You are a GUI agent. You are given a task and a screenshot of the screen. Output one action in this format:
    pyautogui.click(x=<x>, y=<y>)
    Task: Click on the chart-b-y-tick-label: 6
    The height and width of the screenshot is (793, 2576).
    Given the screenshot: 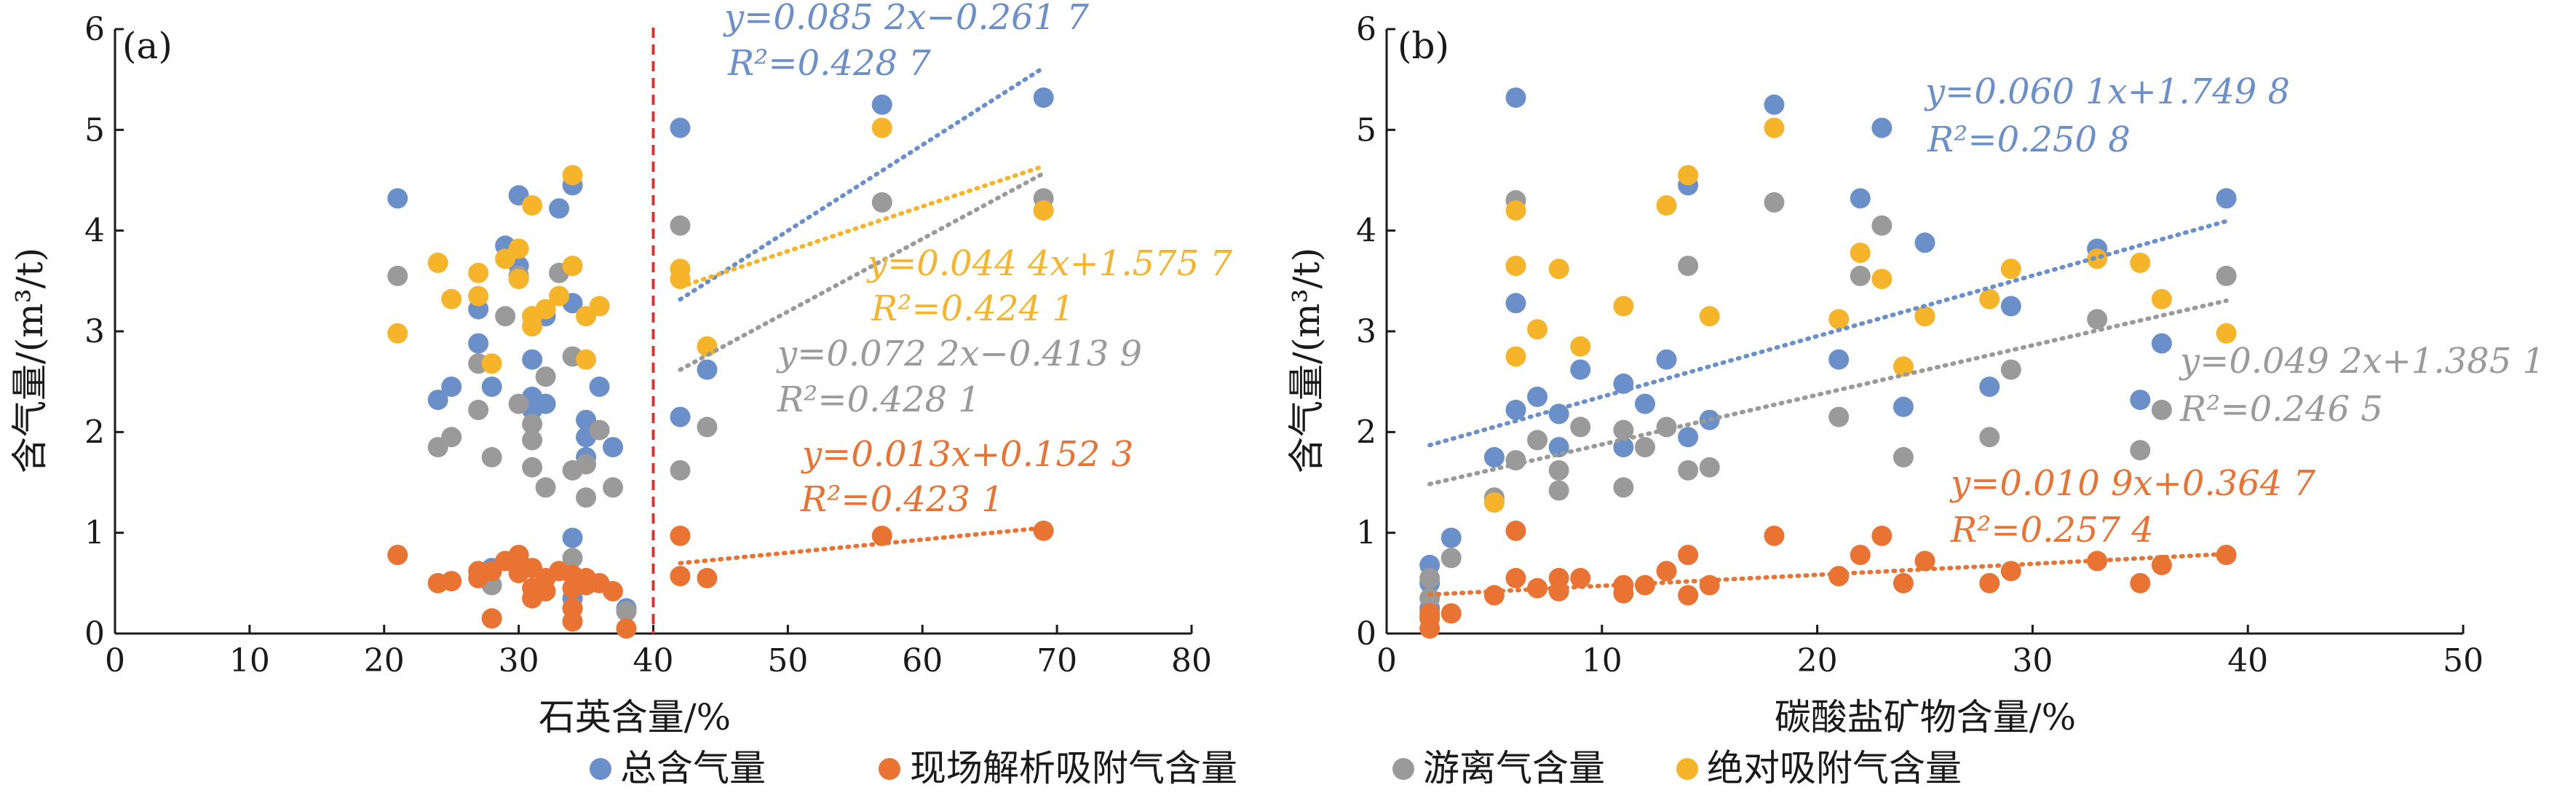 What is the action you would take?
    pyautogui.click(x=1366, y=29)
    